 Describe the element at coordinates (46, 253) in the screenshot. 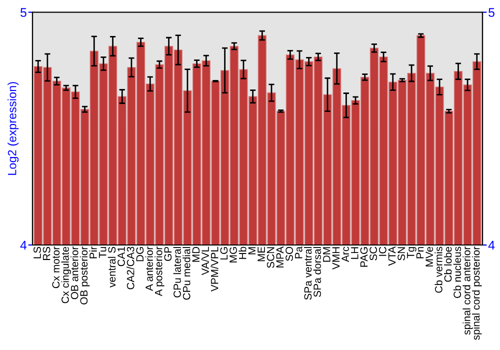

I see `x-tick-label: RS` at that location.